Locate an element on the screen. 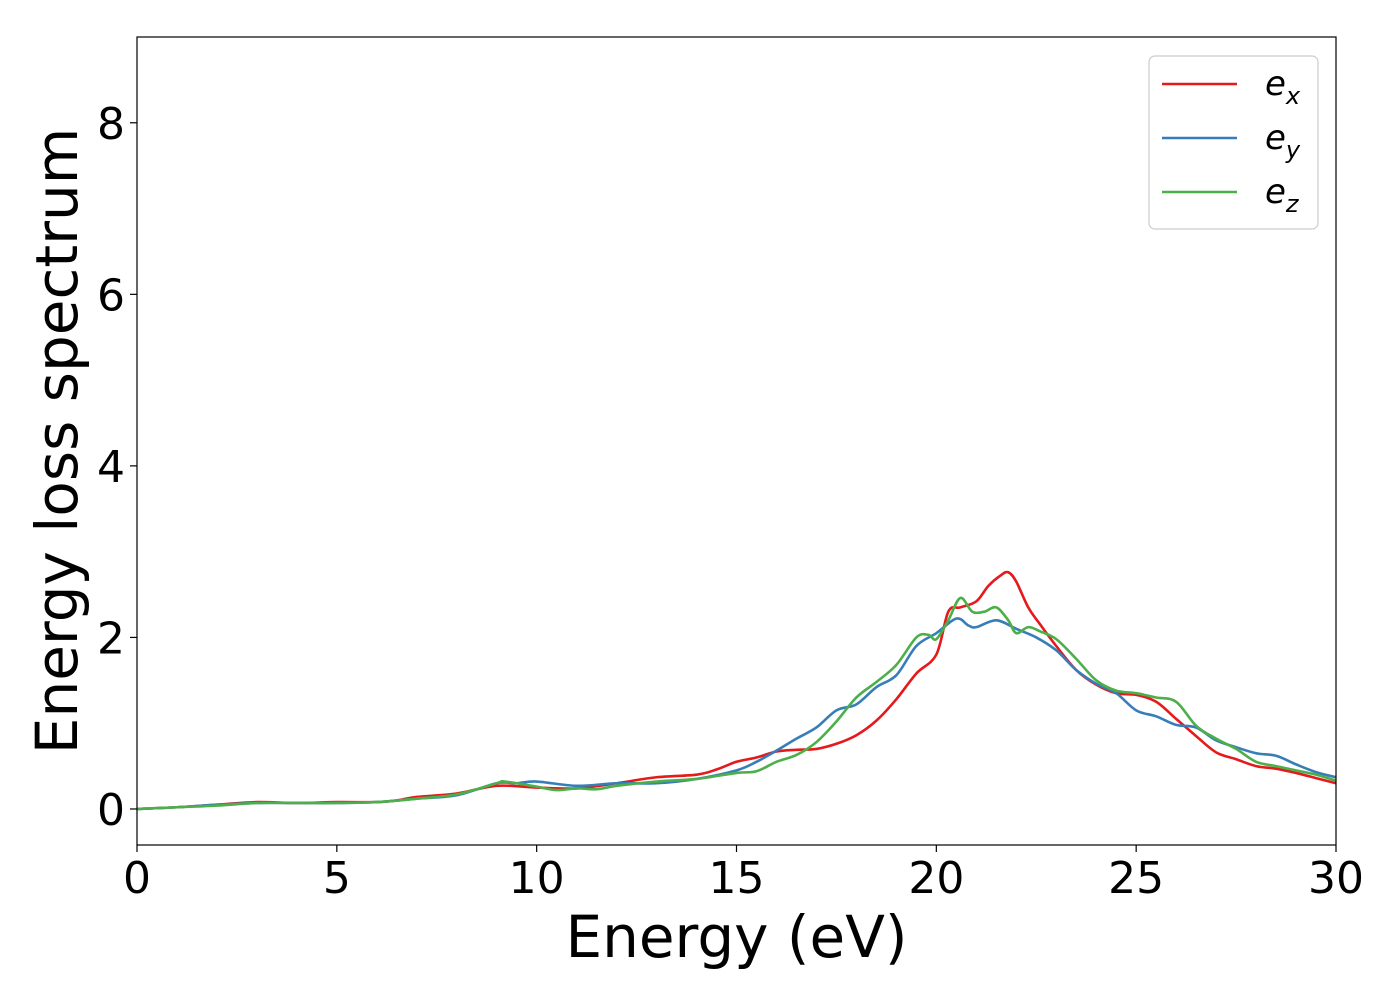  x-tick-label: 15 is located at coordinates (737, 878).